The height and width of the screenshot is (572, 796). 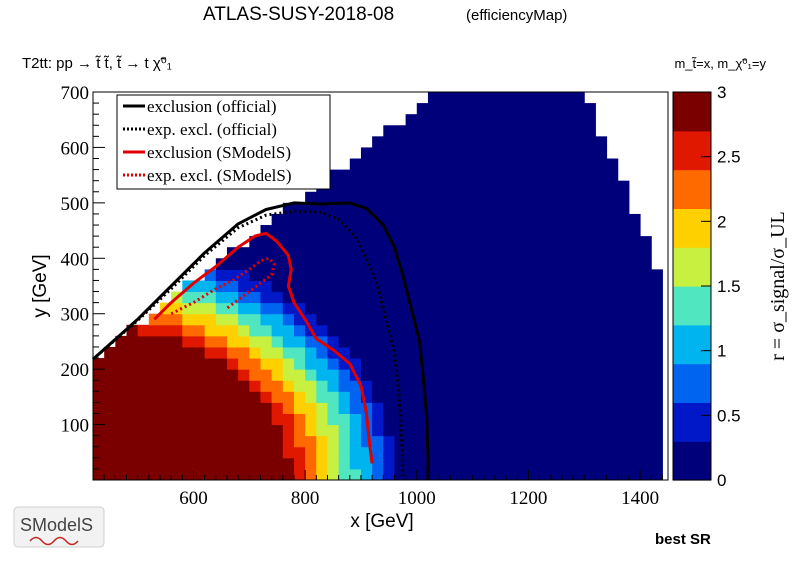 What do you see at coordinates (729, 157) in the screenshot?
I see `z-tick-label: 2.5` at bounding box center [729, 157].